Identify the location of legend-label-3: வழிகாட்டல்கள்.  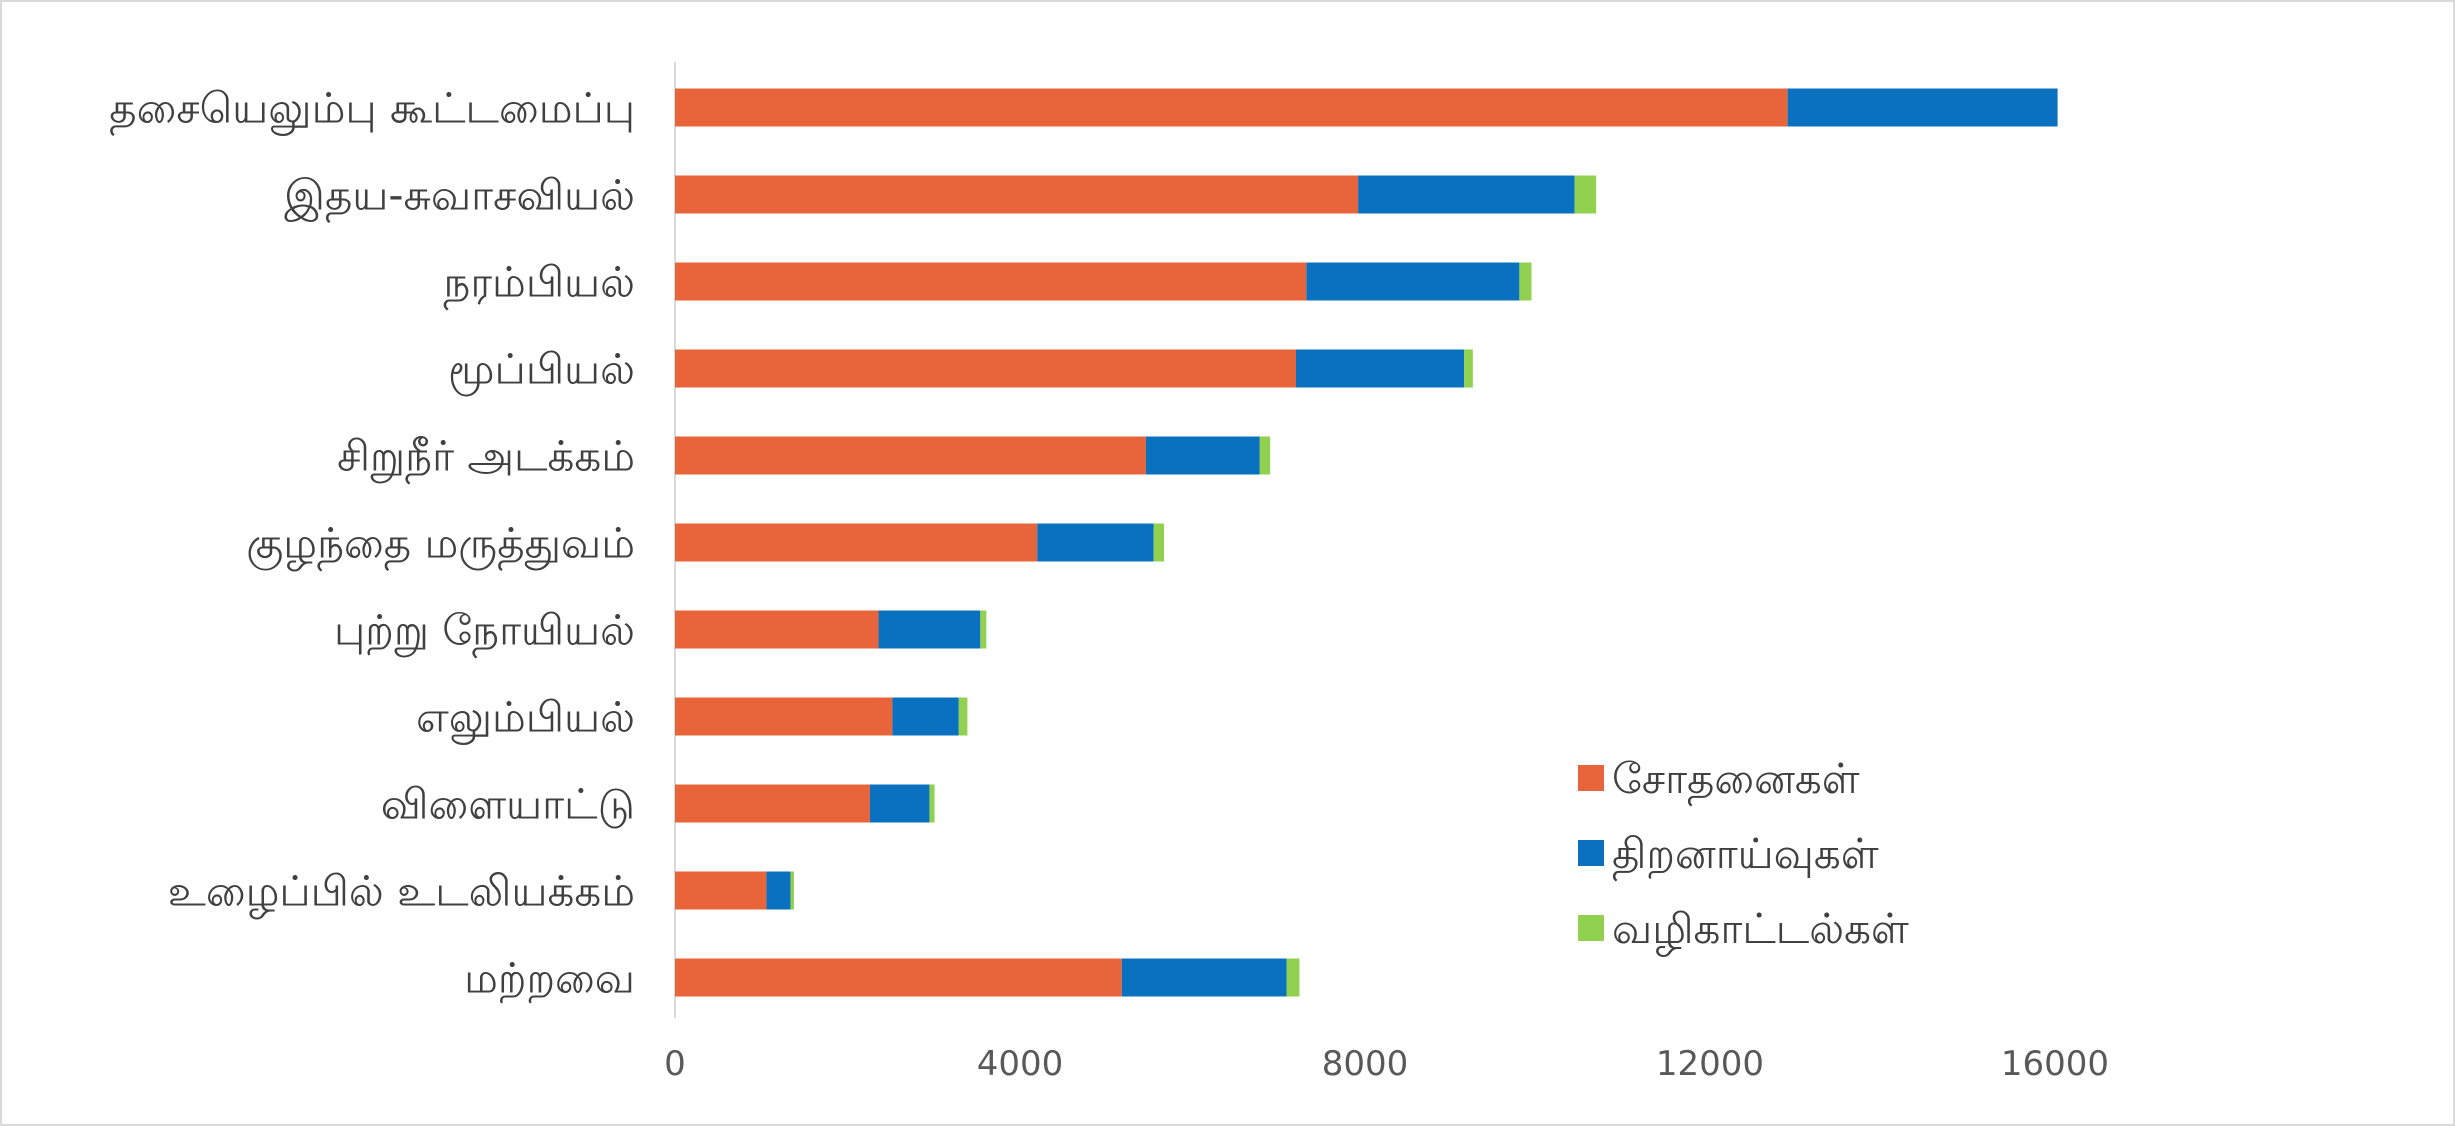
(1760, 930).